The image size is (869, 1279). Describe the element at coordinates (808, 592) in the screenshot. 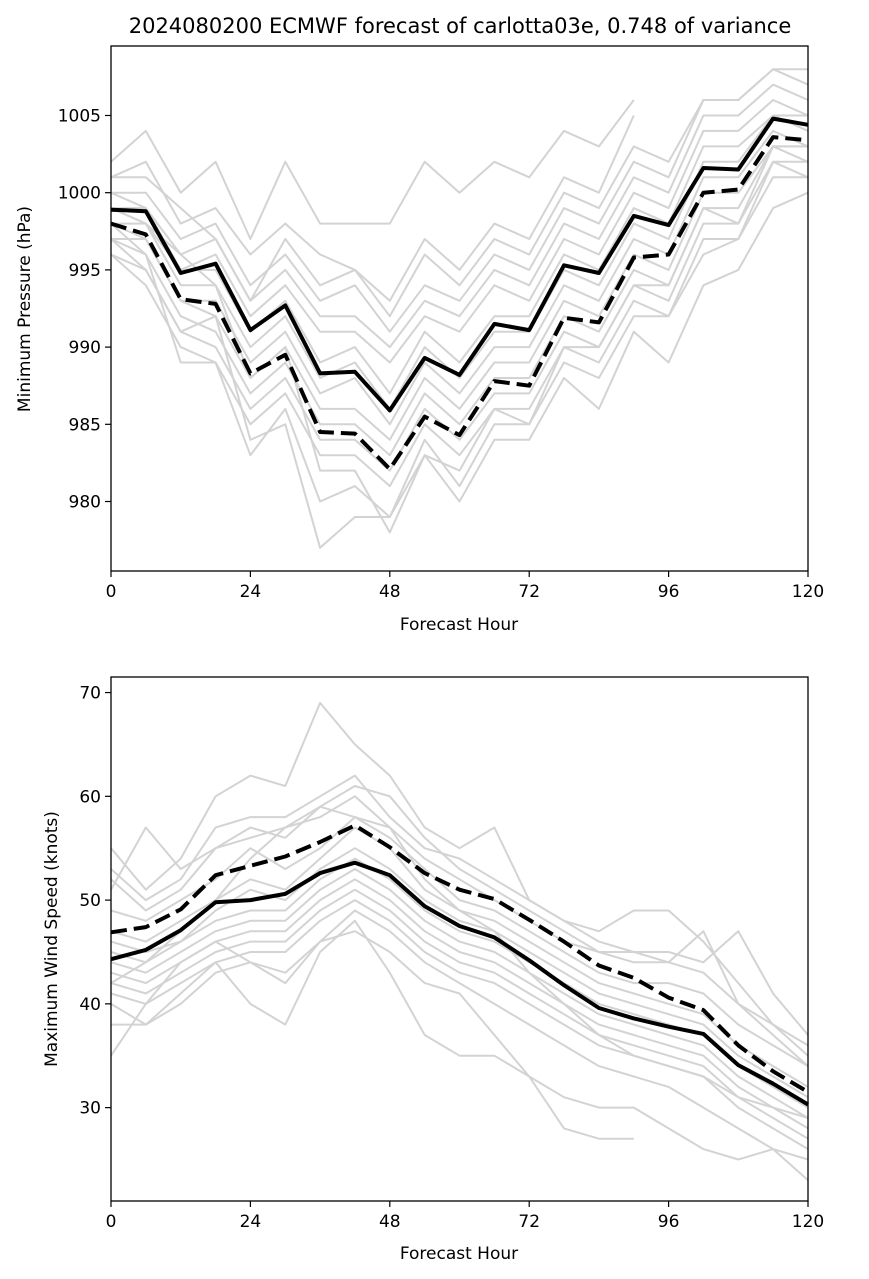

I see `pressure-x-tick-label: 120` at that location.